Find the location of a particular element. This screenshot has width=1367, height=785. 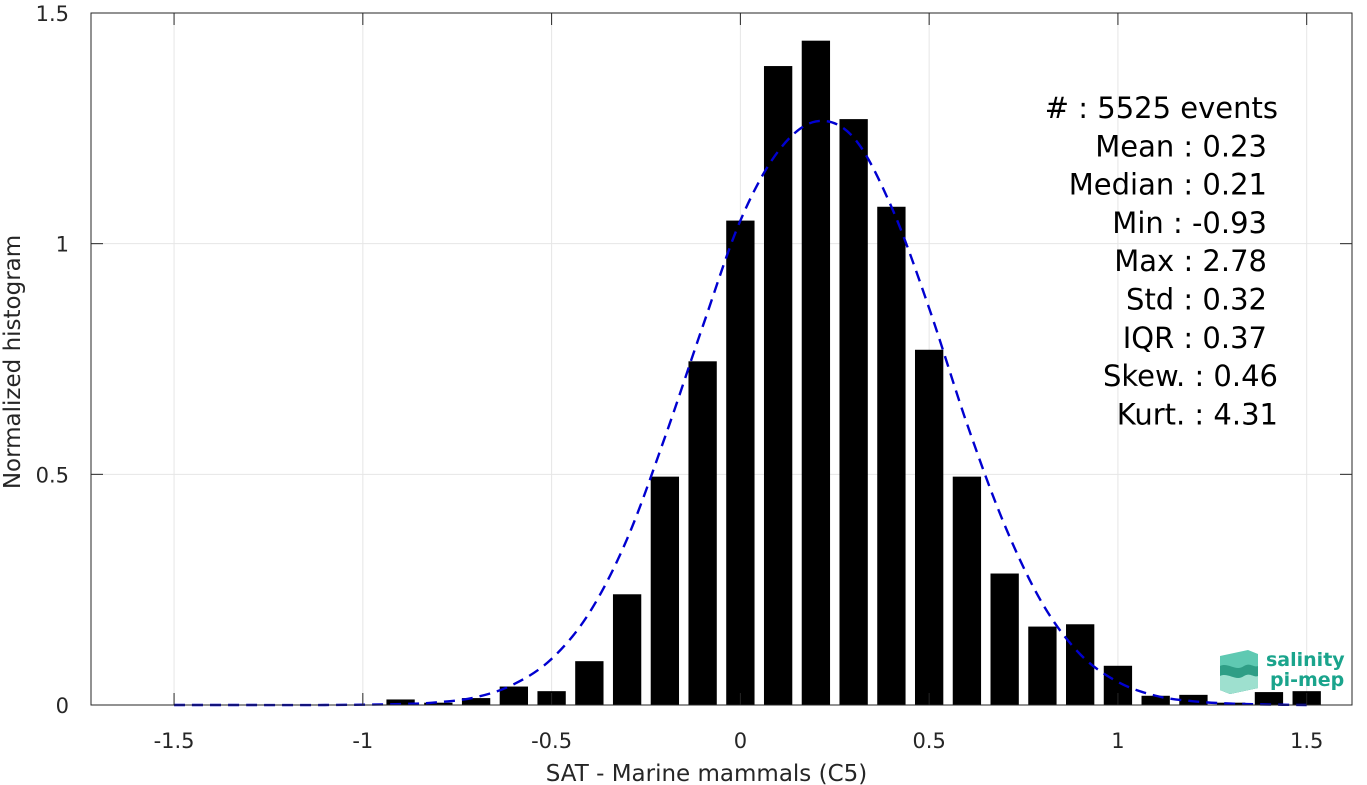

x-tick-label: 0.5 is located at coordinates (928, 741).